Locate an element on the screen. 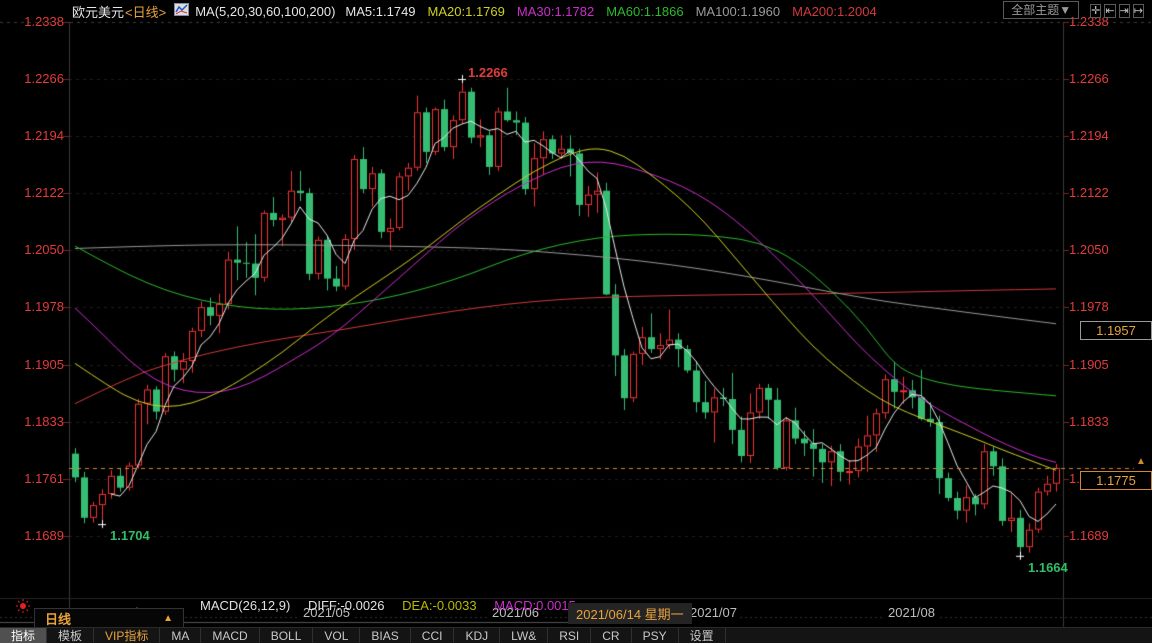  period-selector: 日线 ▲ is located at coordinates (109, 618).